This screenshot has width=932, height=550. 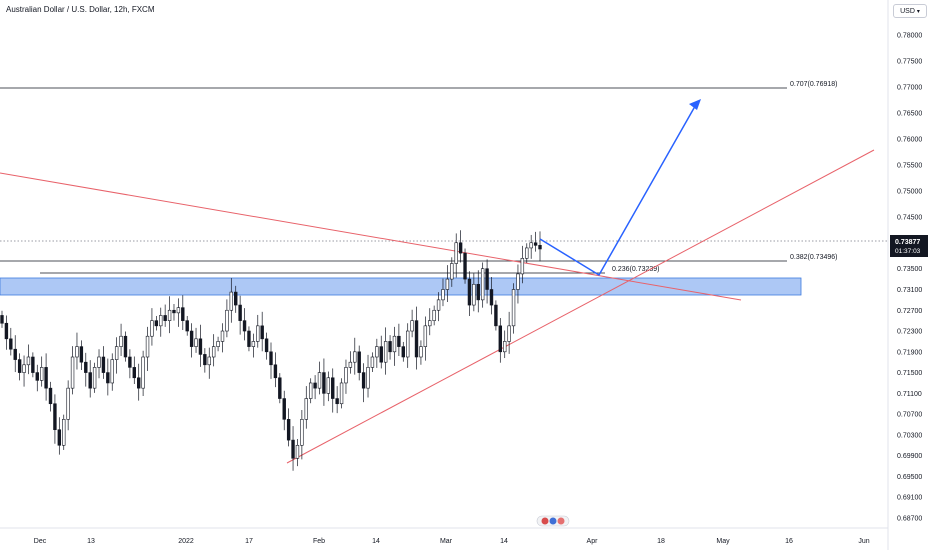 What do you see at coordinates (452, 541) in the screenshot?
I see `time-axis: Dec 13 2022 17 Feb 14 Mar 14 Apr 18 May 16 Jun` at bounding box center [452, 541].